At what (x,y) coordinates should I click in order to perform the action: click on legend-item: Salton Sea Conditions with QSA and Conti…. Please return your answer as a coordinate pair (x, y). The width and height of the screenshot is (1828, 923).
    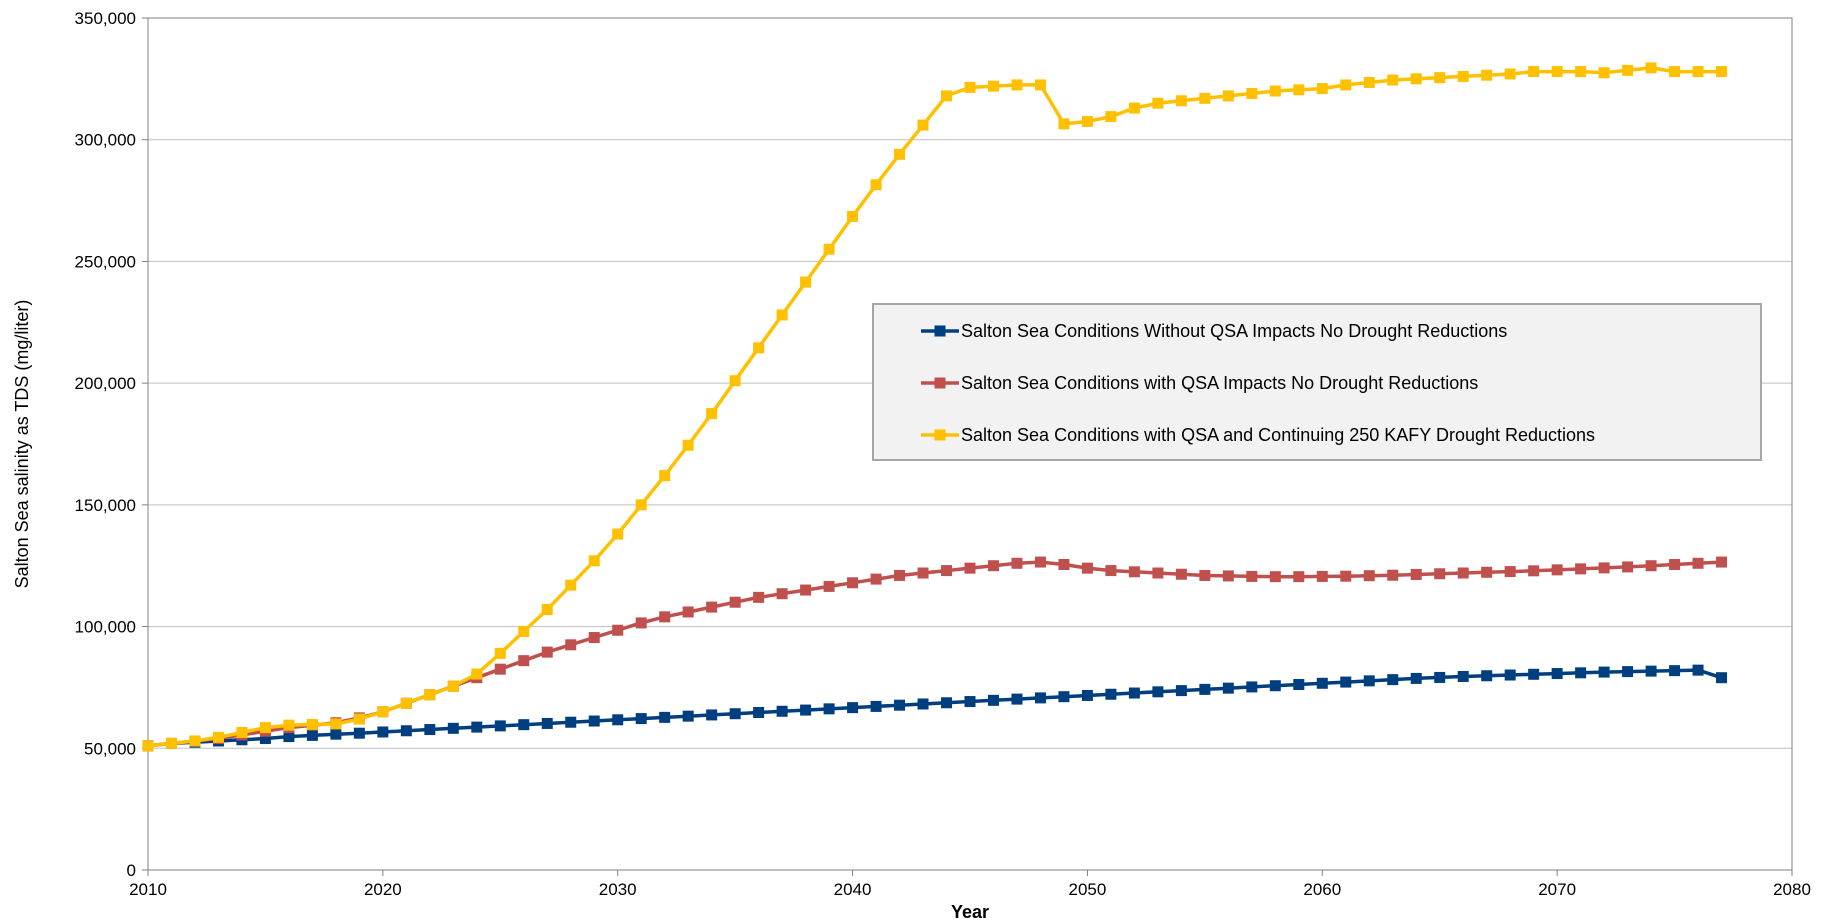
    Looking at the image, I should click on (1258, 435).